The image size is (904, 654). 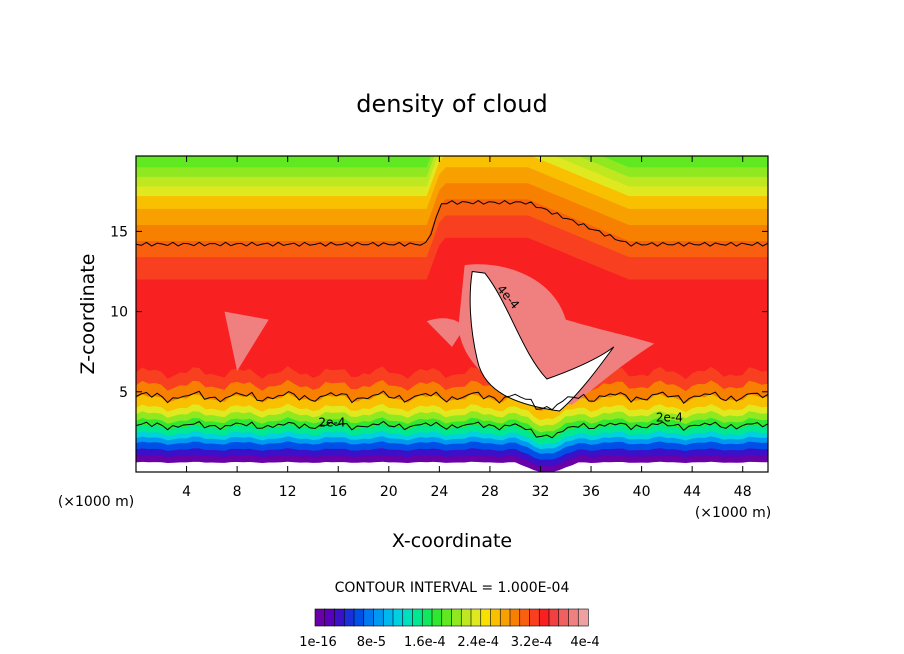 What do you see at coordinates (452, 429) in the screenshot?
I see `contour-2e-4-lower` at bounding box center [452, 429].